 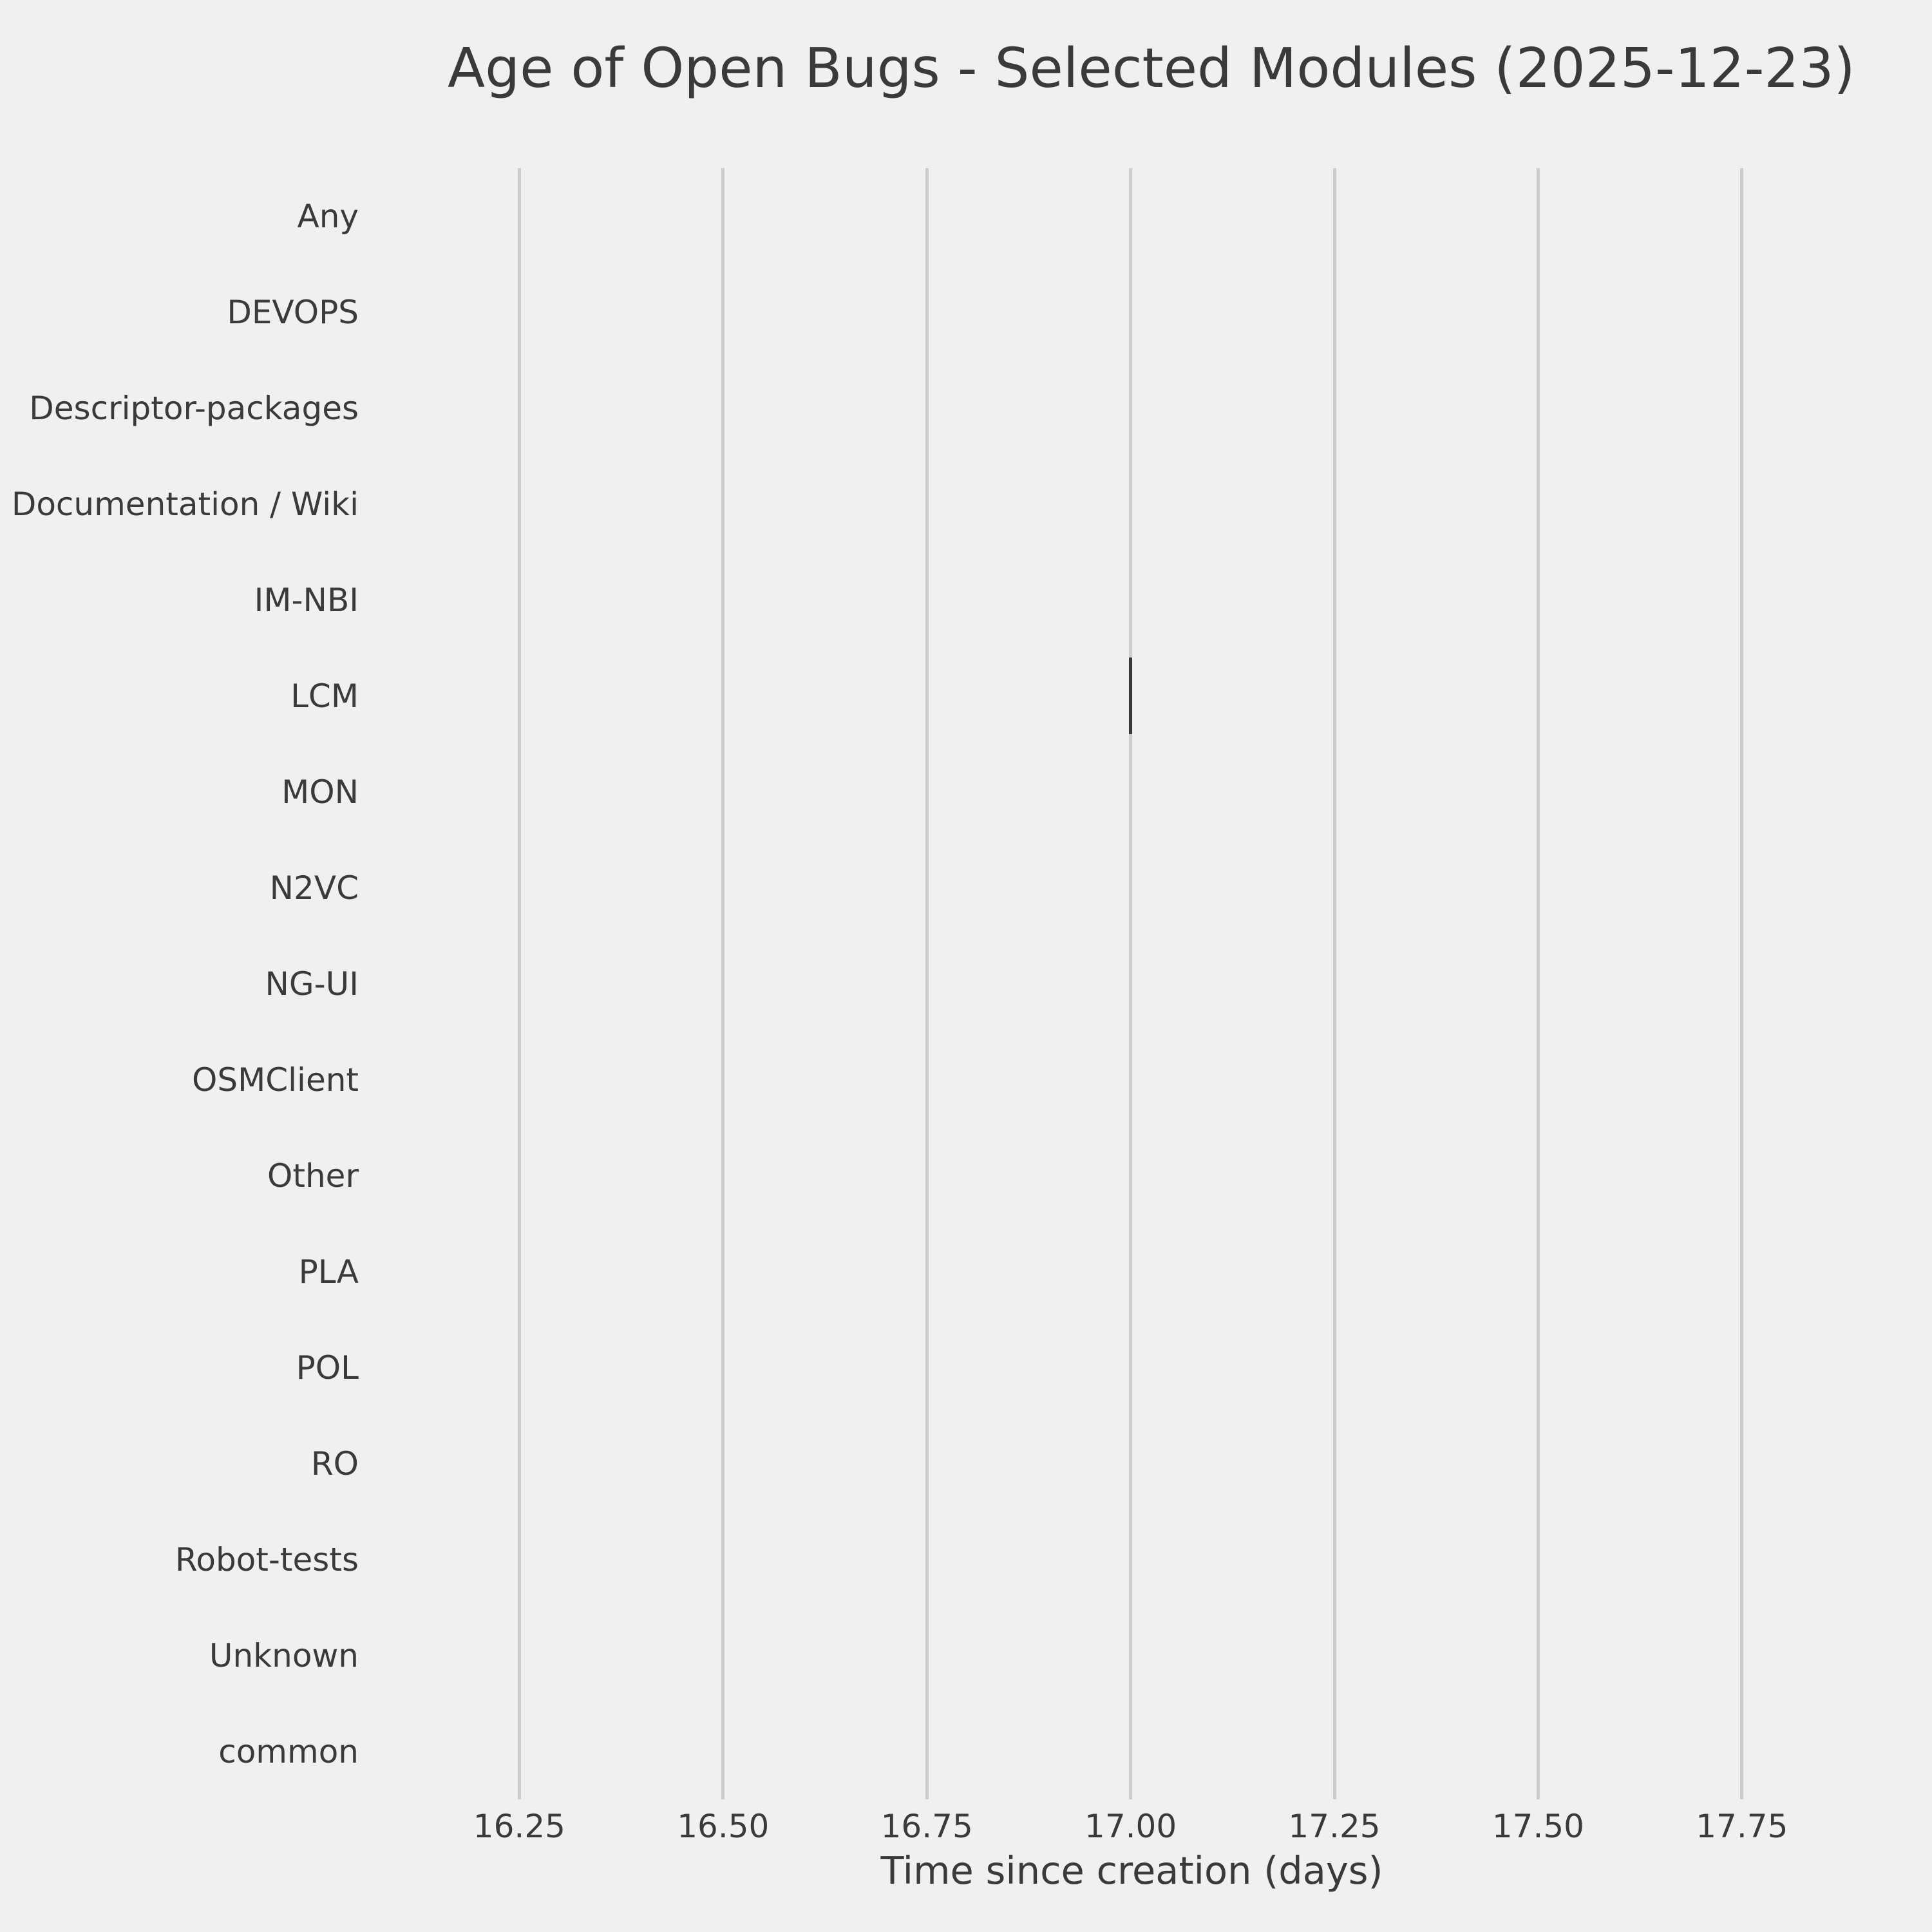 I want to click on y-axis-label: DEVOPS, so click(x=293, y=312).